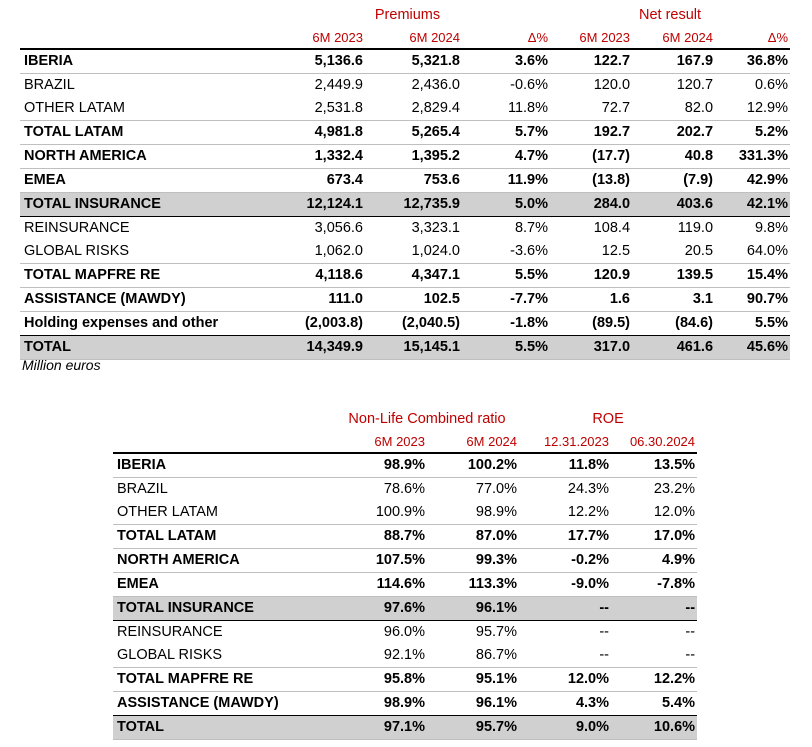 The height and width of the screenshot is (747, 812). I want to click on cell-prem-delta: -1.8%, so click(506, 323).